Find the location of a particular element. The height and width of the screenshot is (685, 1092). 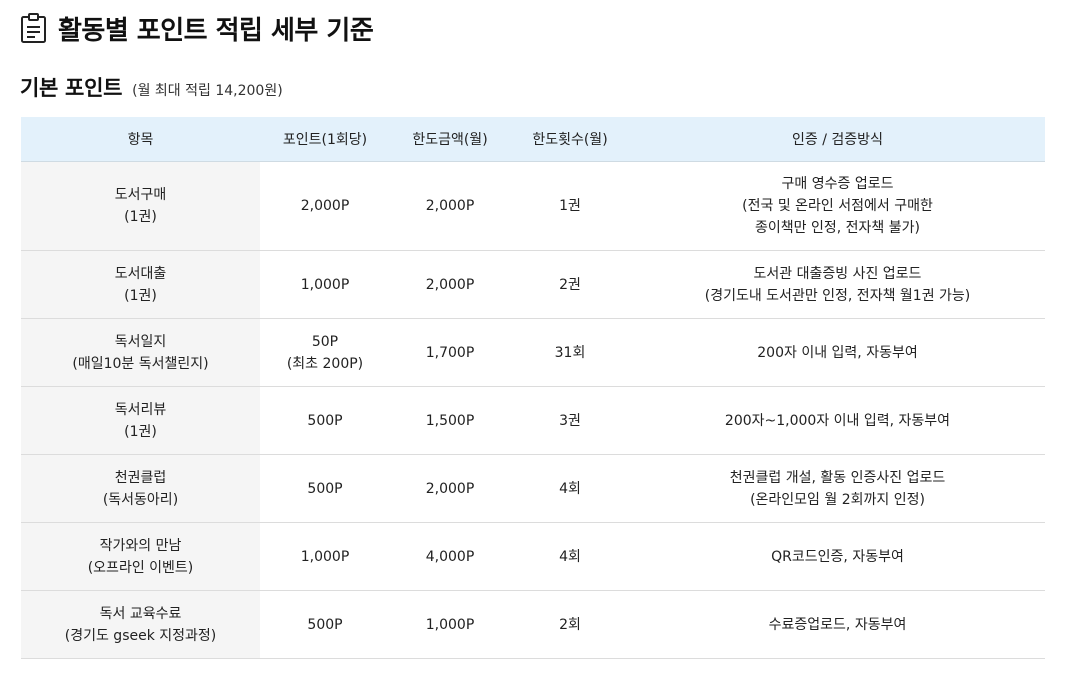

header-points: 포인트(1회당) is located at coordinates (325, 139).